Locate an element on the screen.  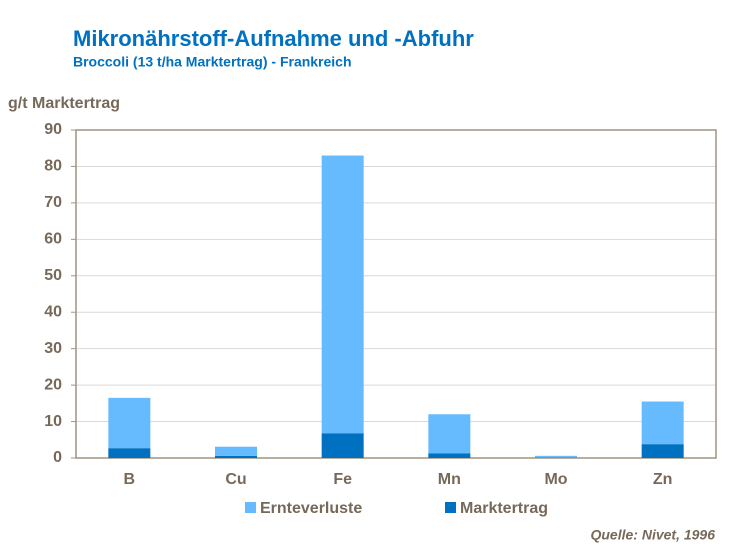
y-tick-label: 50 is located at coordinates (53, 275).